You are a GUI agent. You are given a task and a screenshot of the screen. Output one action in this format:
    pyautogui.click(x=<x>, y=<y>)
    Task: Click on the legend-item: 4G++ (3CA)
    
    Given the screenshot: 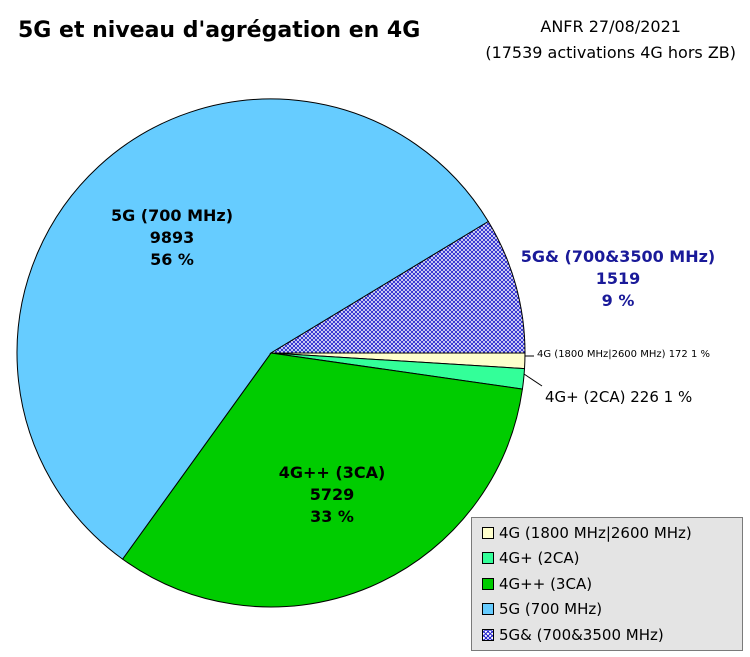 What is the action you would take?
    pyautogui.click(x=612, y=584)
    